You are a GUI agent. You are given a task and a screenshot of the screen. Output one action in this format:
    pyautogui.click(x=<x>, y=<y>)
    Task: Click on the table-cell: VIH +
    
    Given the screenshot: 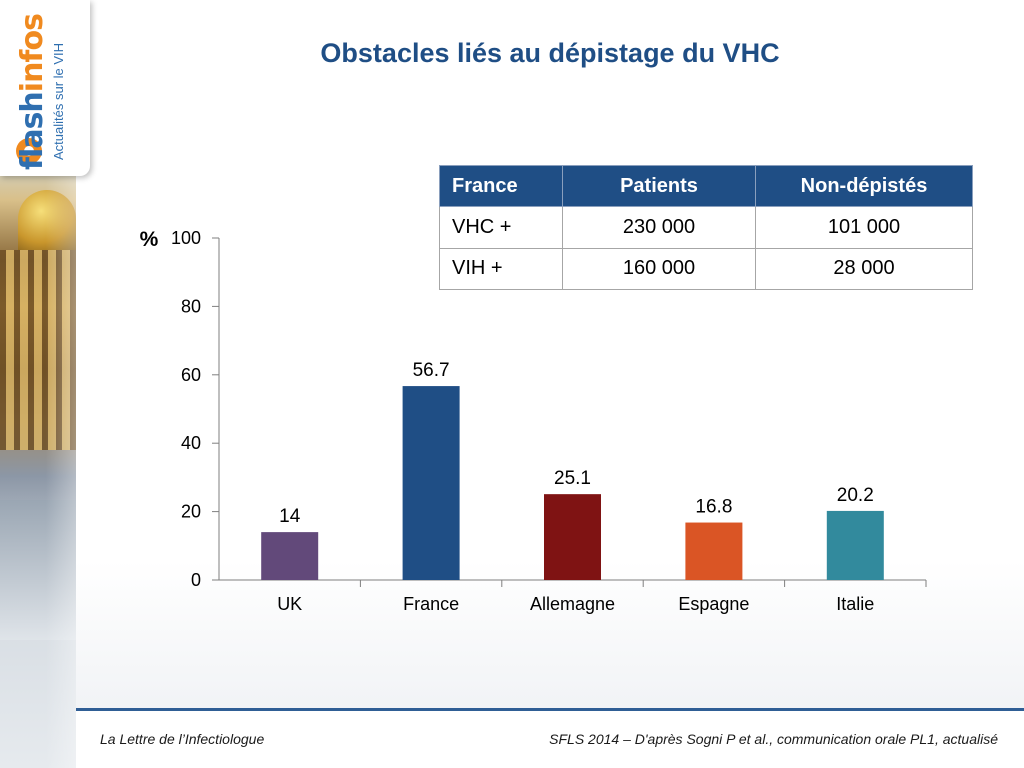 What is the action you would take?
    pyautogui.click(x=501, y=268)
    